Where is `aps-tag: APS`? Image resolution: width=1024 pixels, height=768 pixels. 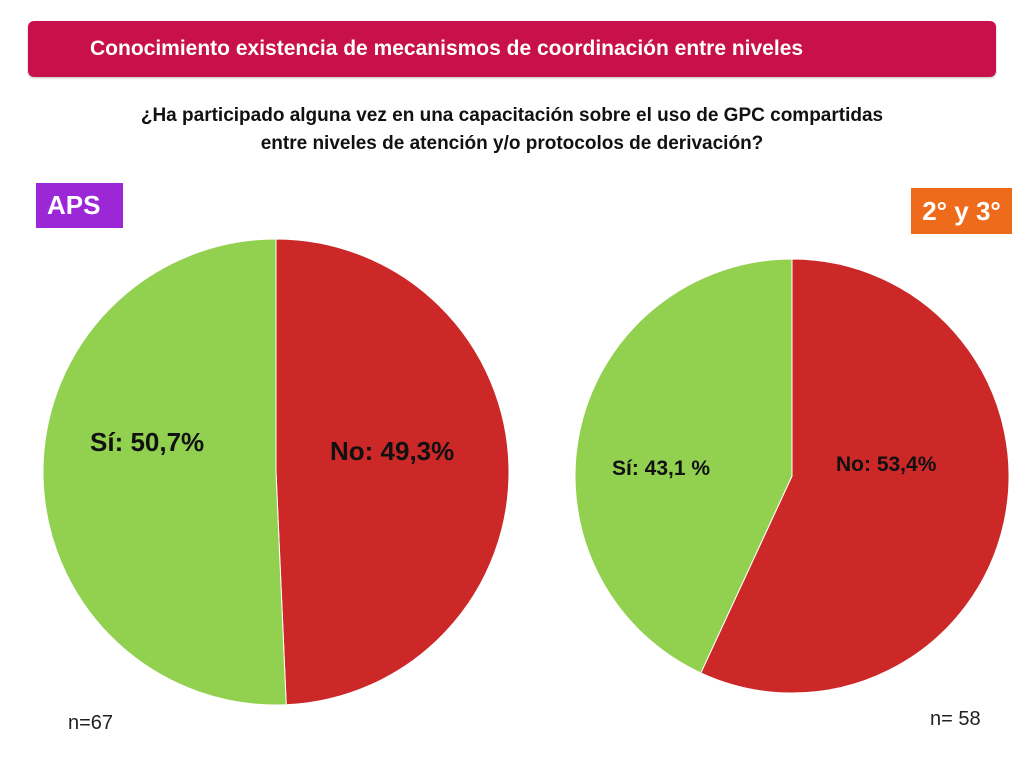
aps-tag: APS is located at coordinates (79, 205).